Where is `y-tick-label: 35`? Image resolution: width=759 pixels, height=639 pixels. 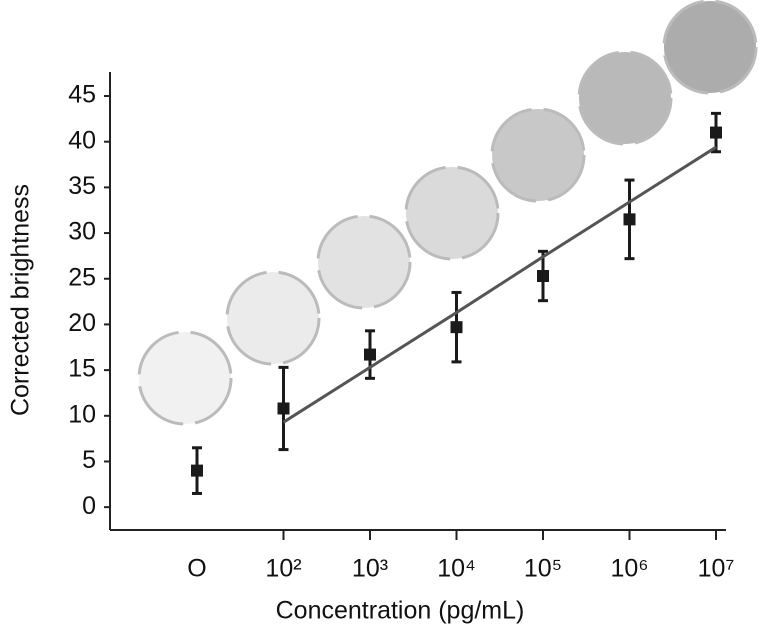
y-tick-label: 35 is located at coordinates (82, 186).